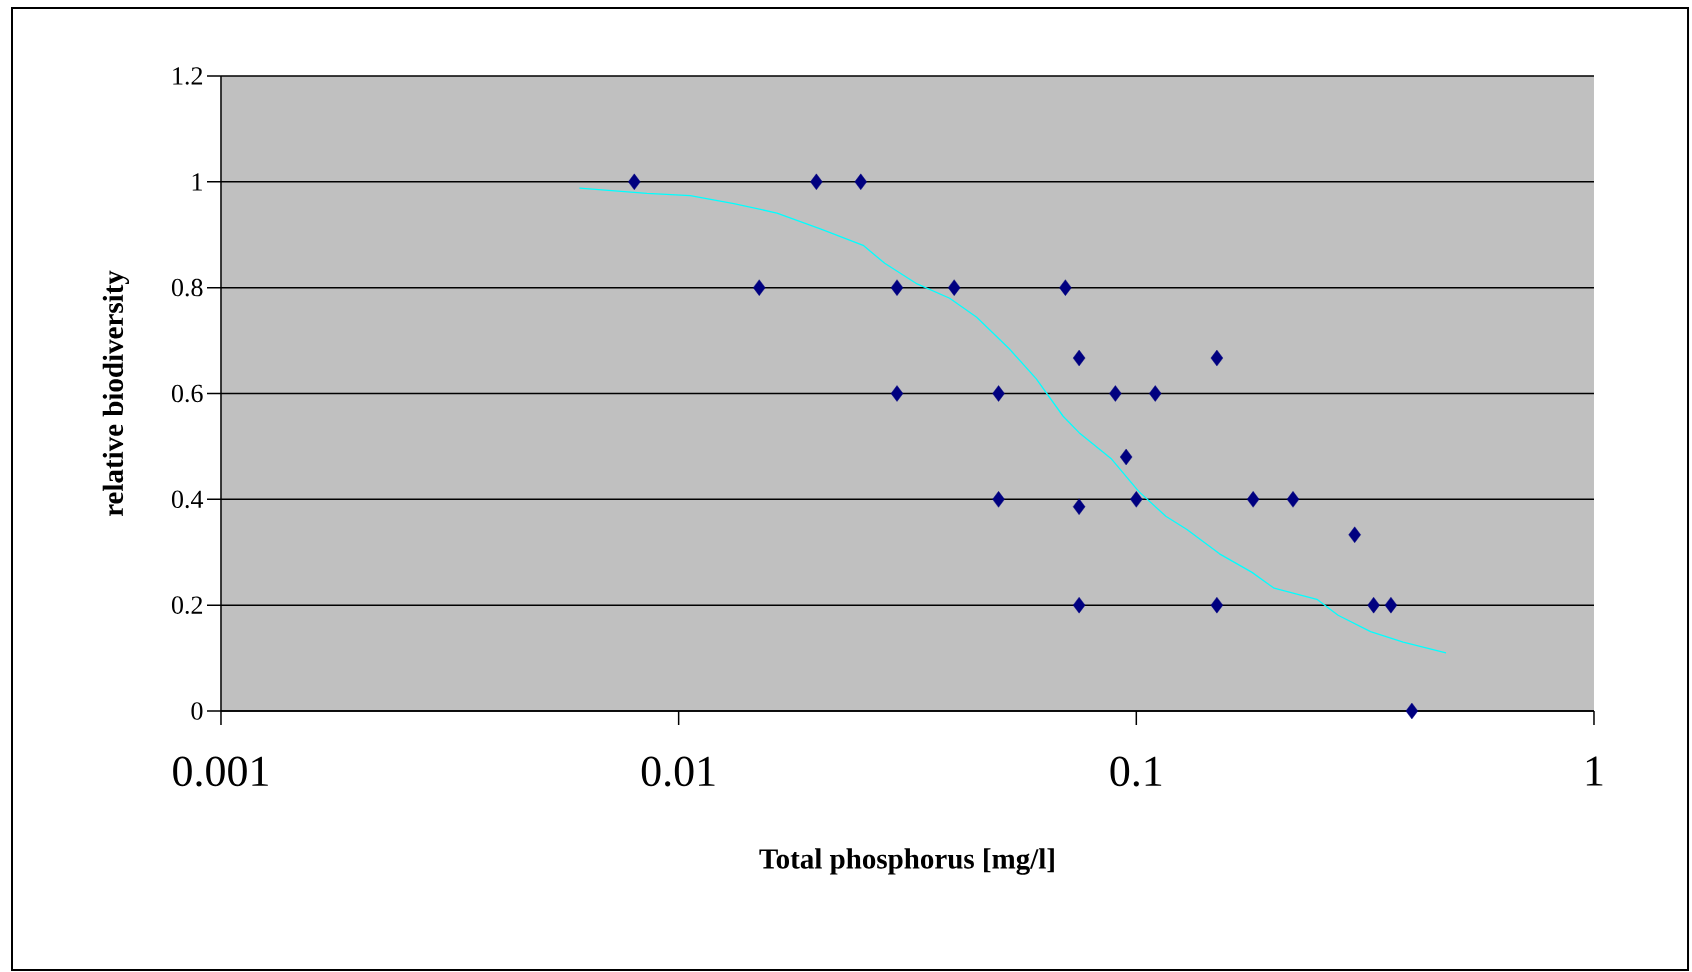 The image size is (1692, 972). Describe the element at coordinates (187, 393) in the screenshot. I see `y-tick-label: 0.6` at that location.